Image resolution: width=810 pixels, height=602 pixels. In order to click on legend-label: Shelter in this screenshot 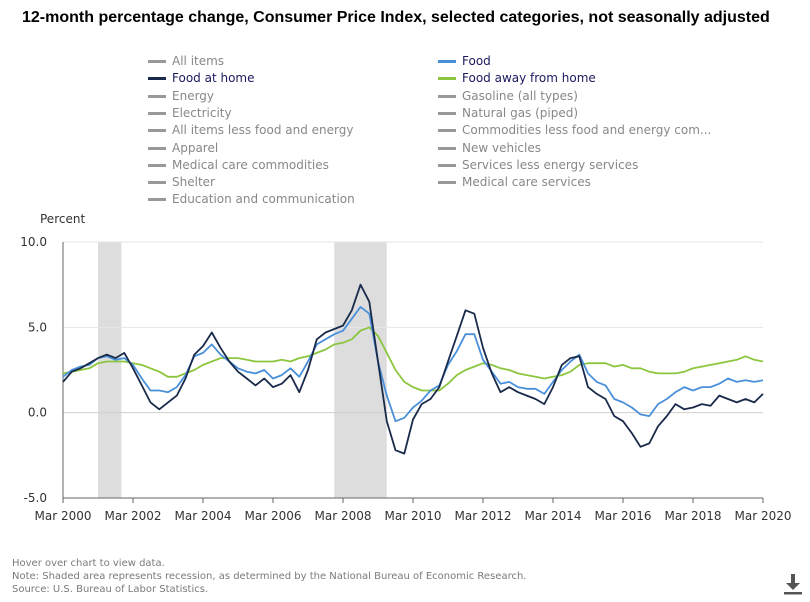, I will do `click(193, 182)`.